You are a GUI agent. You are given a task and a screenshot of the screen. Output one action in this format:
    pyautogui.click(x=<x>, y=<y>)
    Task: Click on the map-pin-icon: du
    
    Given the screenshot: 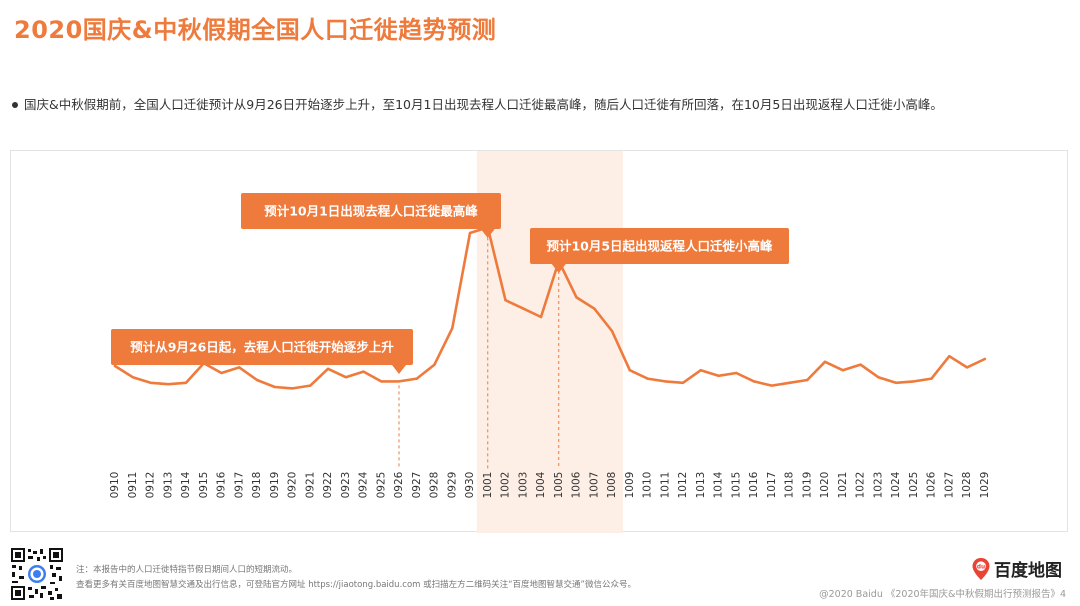 What is the action you would take?
    pyautogui.click(x=981, y=568)
    